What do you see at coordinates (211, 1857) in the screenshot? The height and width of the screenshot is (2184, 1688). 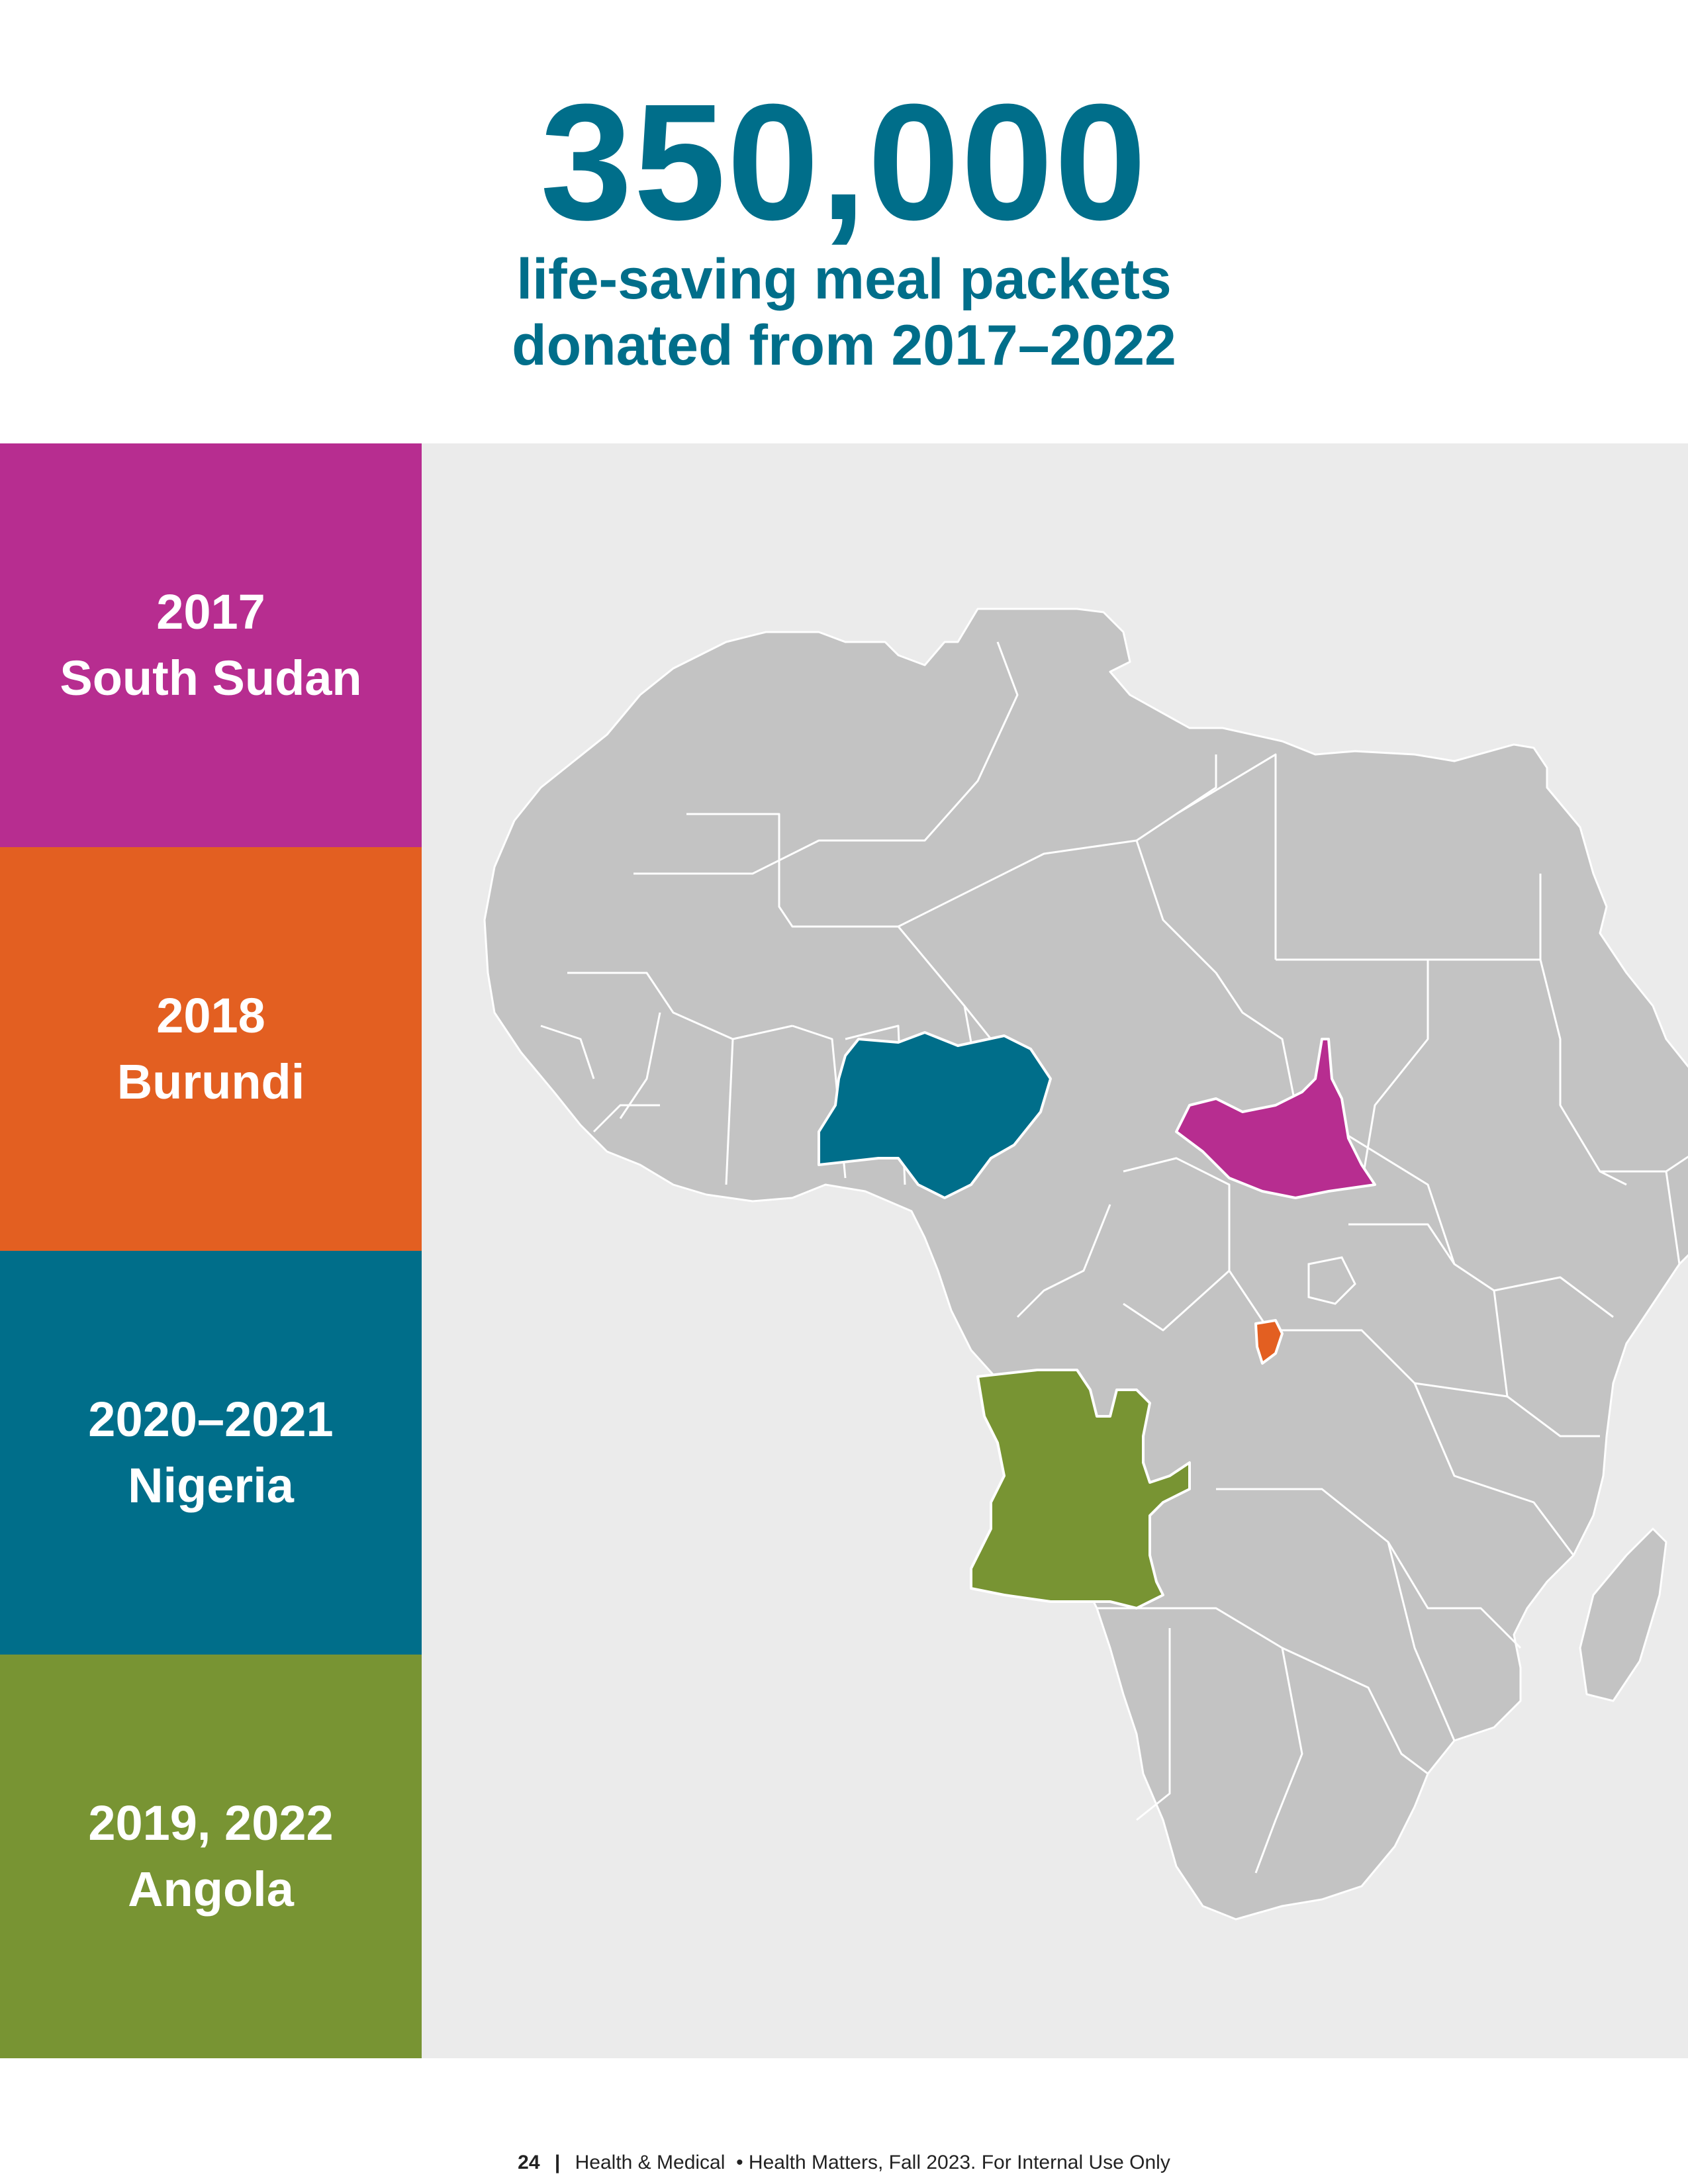 I see `legend-angola: 2019, 2022 Angola` at bounding box center [211, 1857].